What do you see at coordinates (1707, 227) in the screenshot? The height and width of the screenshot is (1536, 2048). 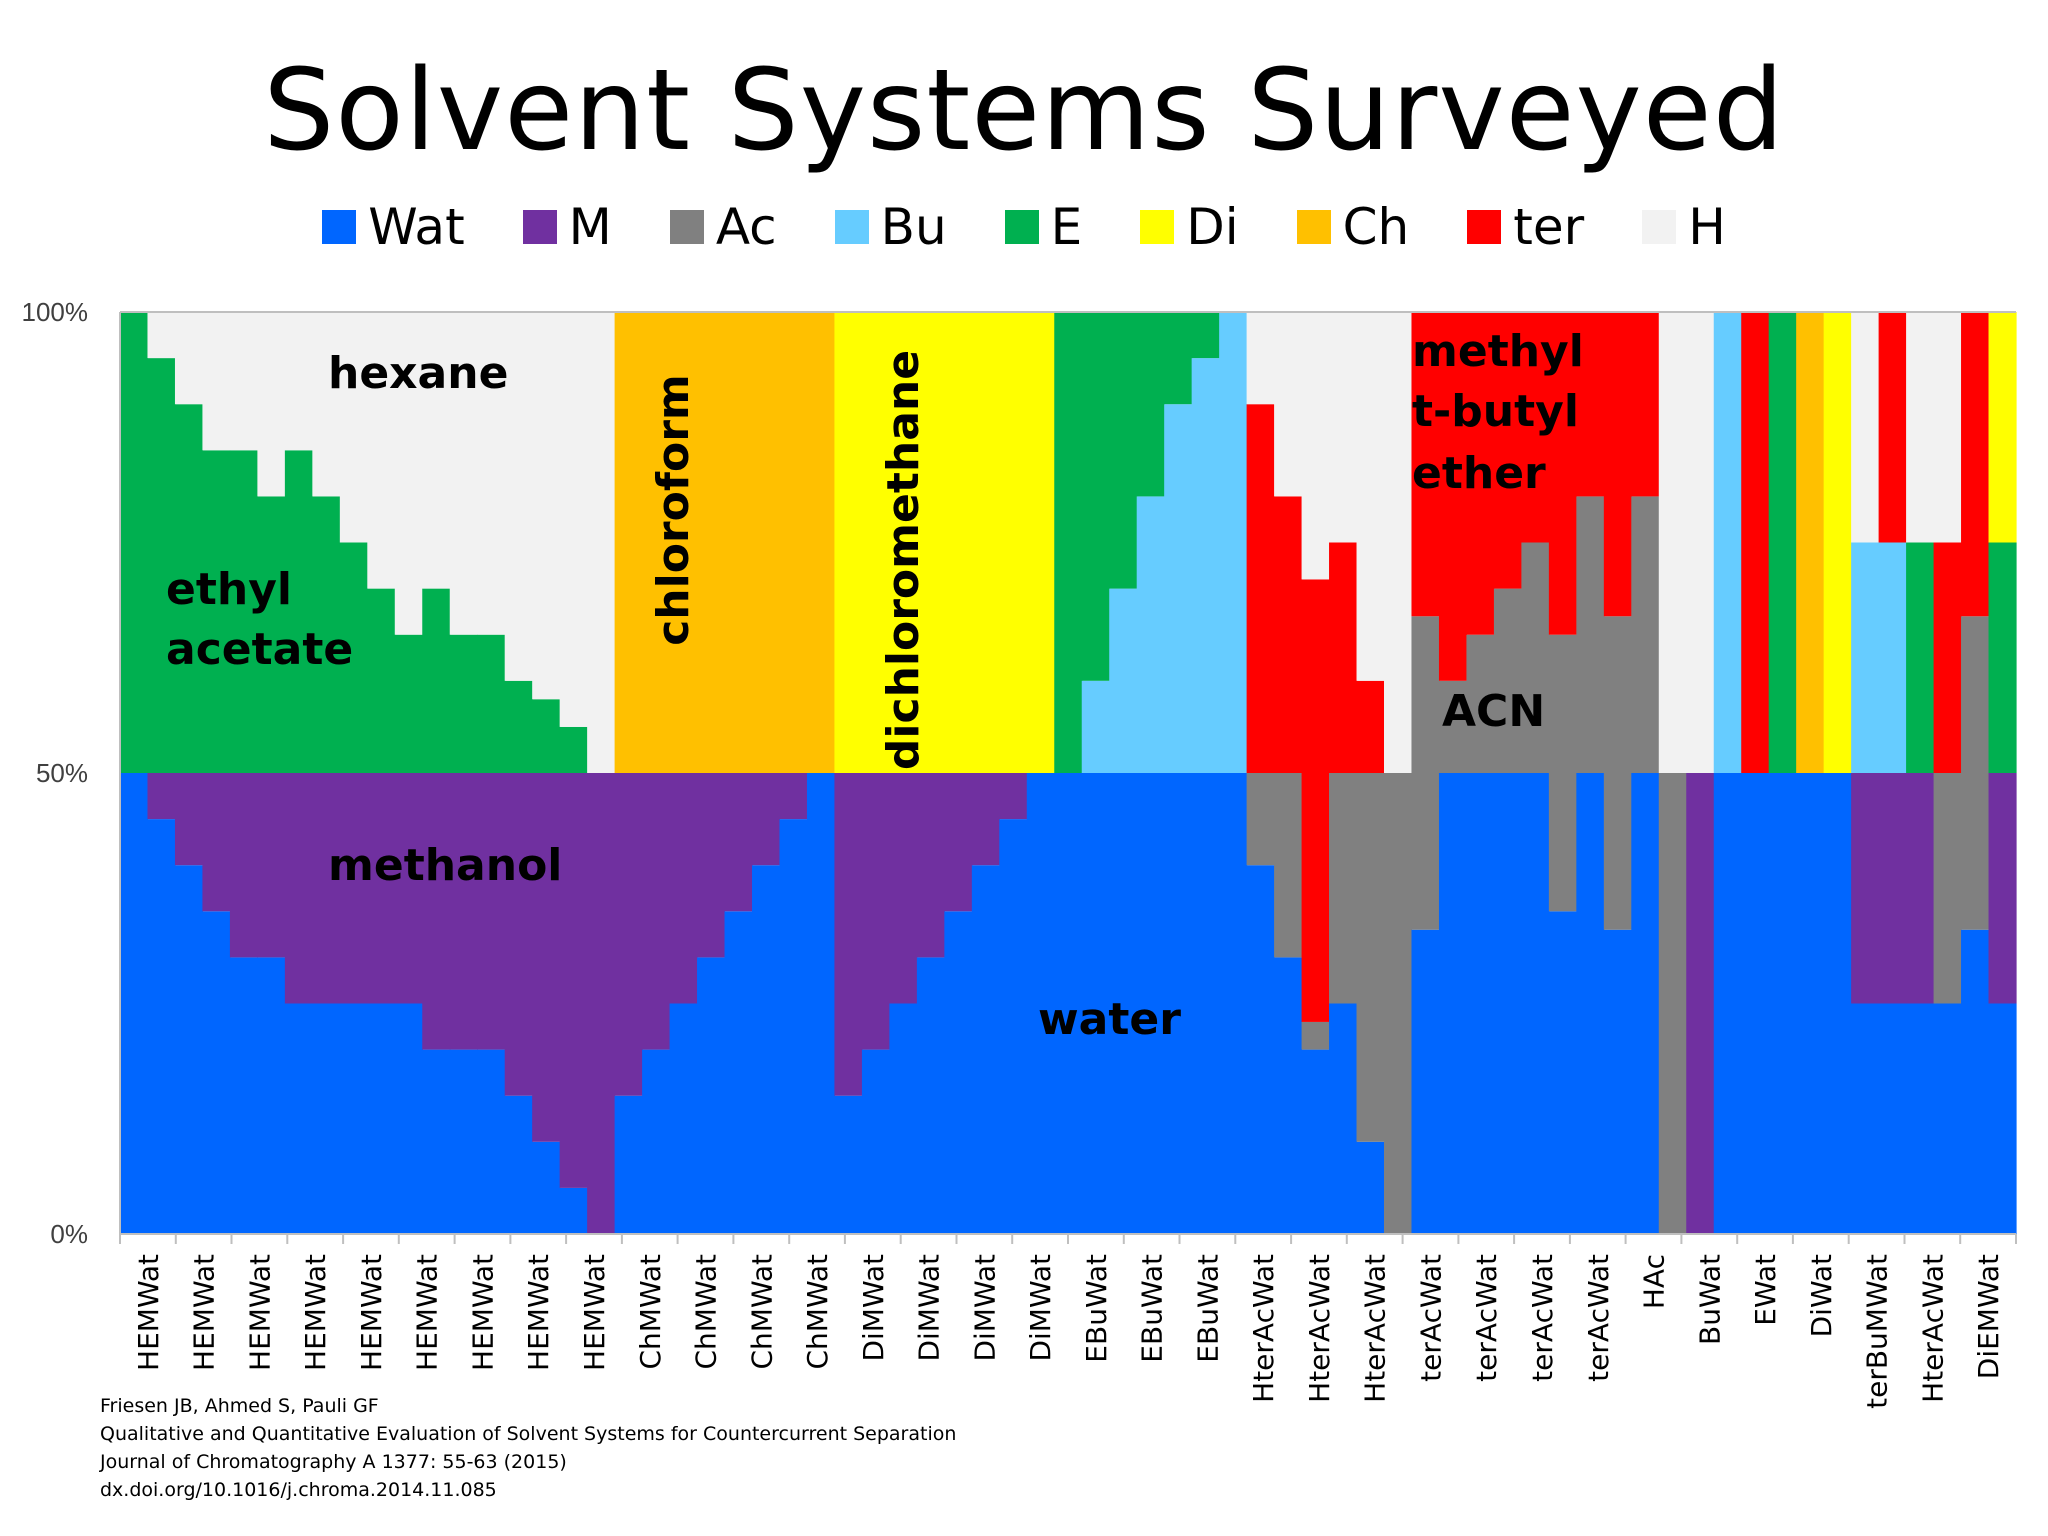 I see `legend-label: H` at bounding box center [1707, 227].